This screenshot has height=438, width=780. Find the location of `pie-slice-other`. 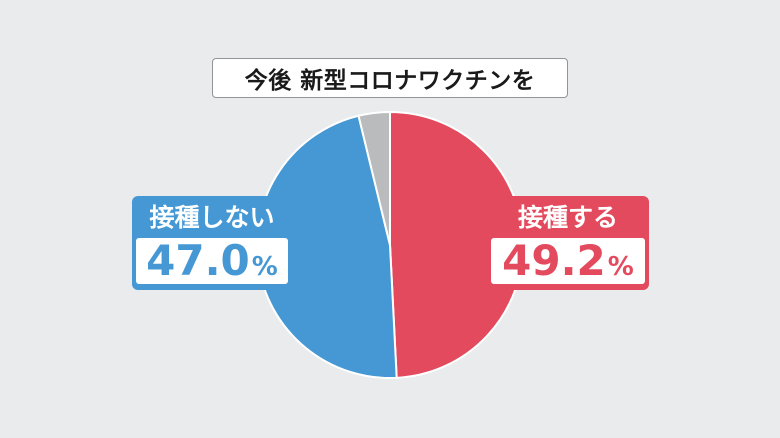

pie-slice-other is located at coordinates (374, 178).